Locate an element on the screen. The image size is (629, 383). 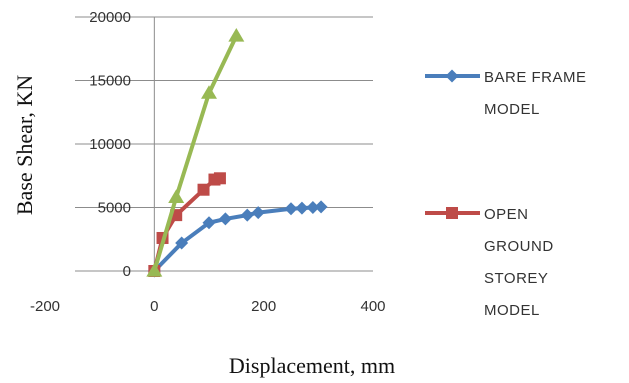
x-tick-label: -200 is located at coordinates (45, 306).